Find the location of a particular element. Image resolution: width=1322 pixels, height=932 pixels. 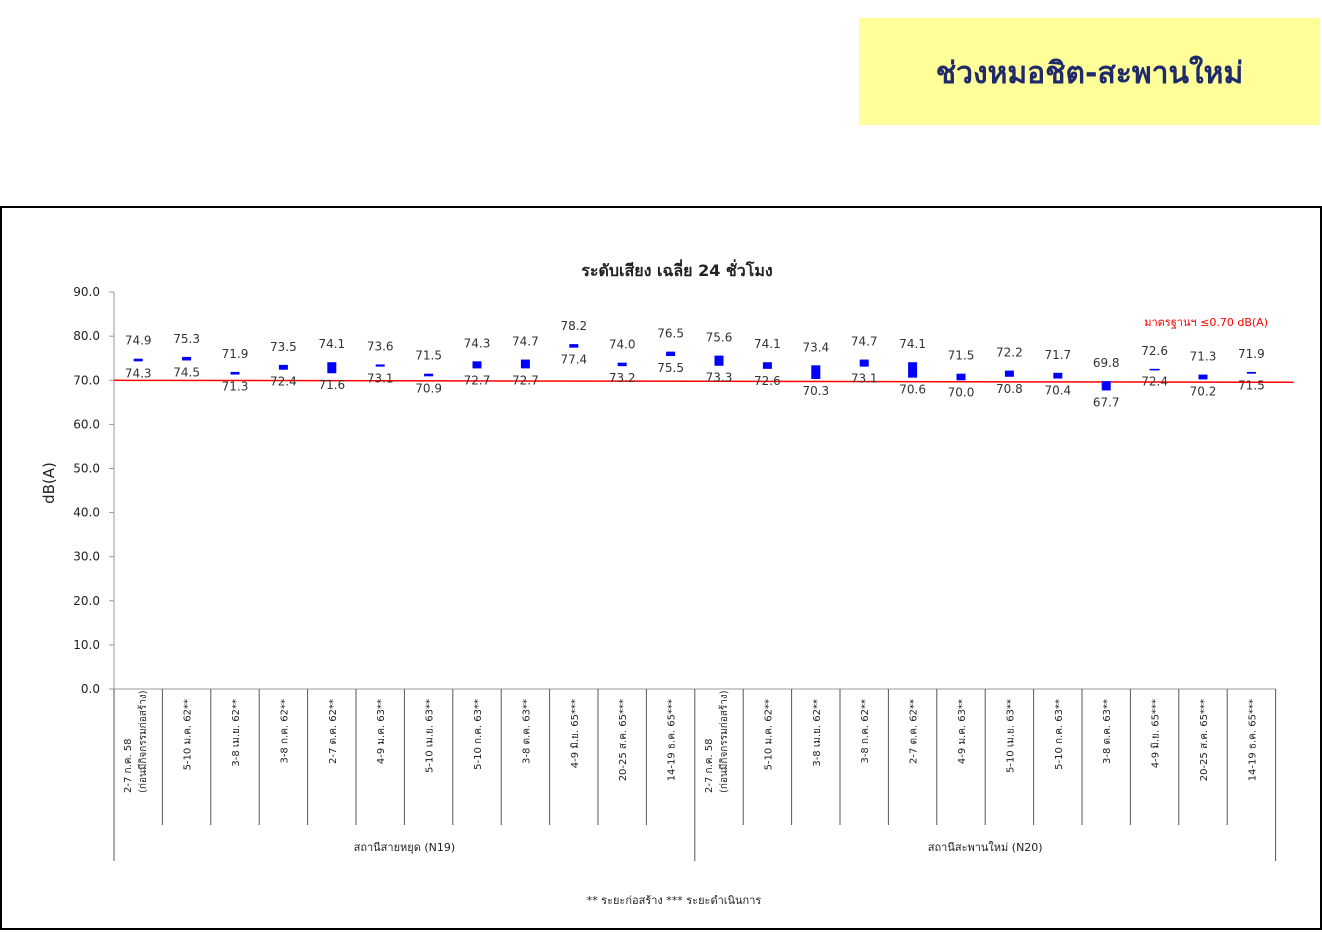

min-value-label: 70.9 is located at coordinates (428, 388).